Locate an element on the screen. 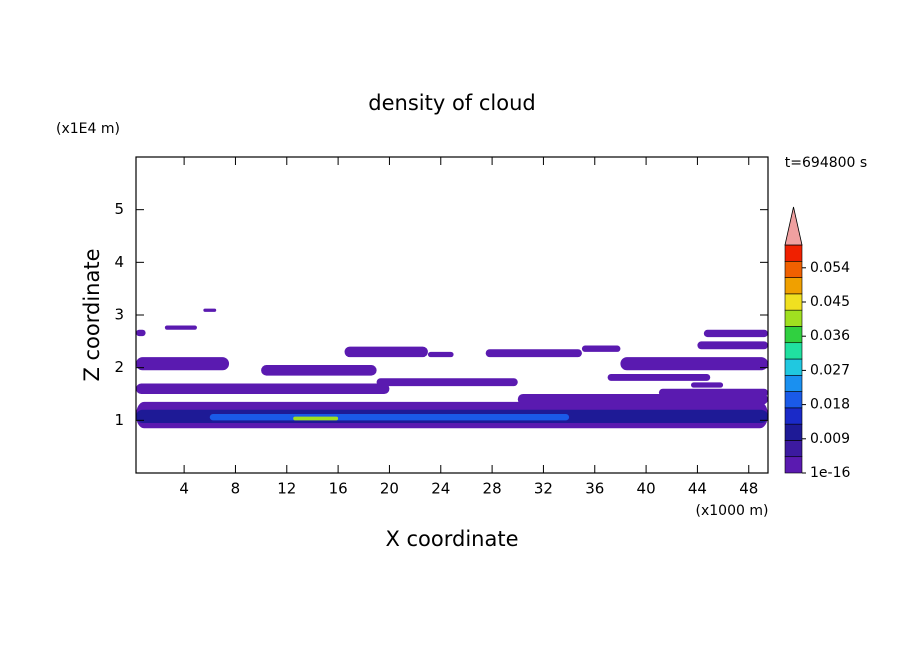  x-tick-label: 28 is located at coordinates (492, 489).